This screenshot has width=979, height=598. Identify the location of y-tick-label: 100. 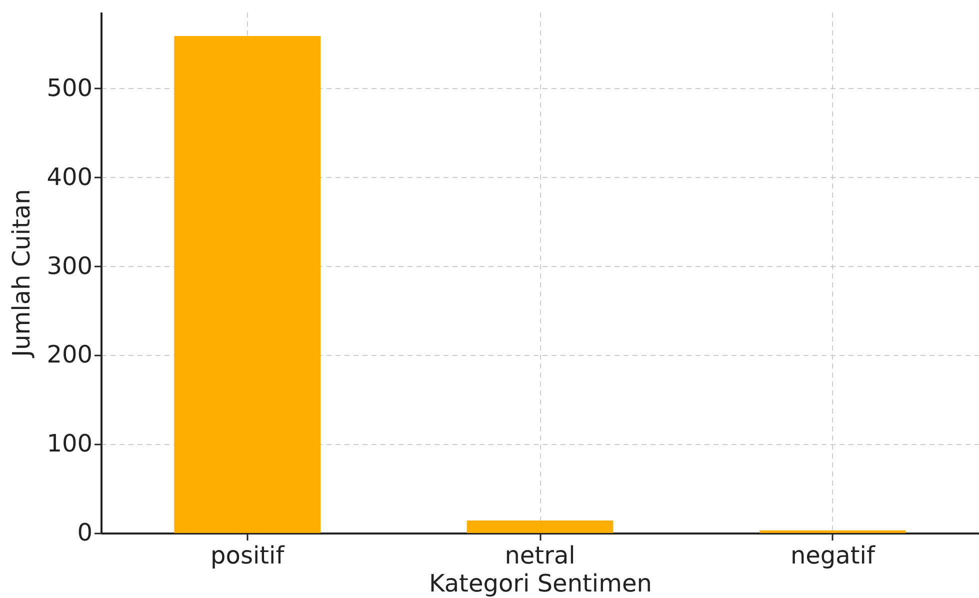
(69, 444).